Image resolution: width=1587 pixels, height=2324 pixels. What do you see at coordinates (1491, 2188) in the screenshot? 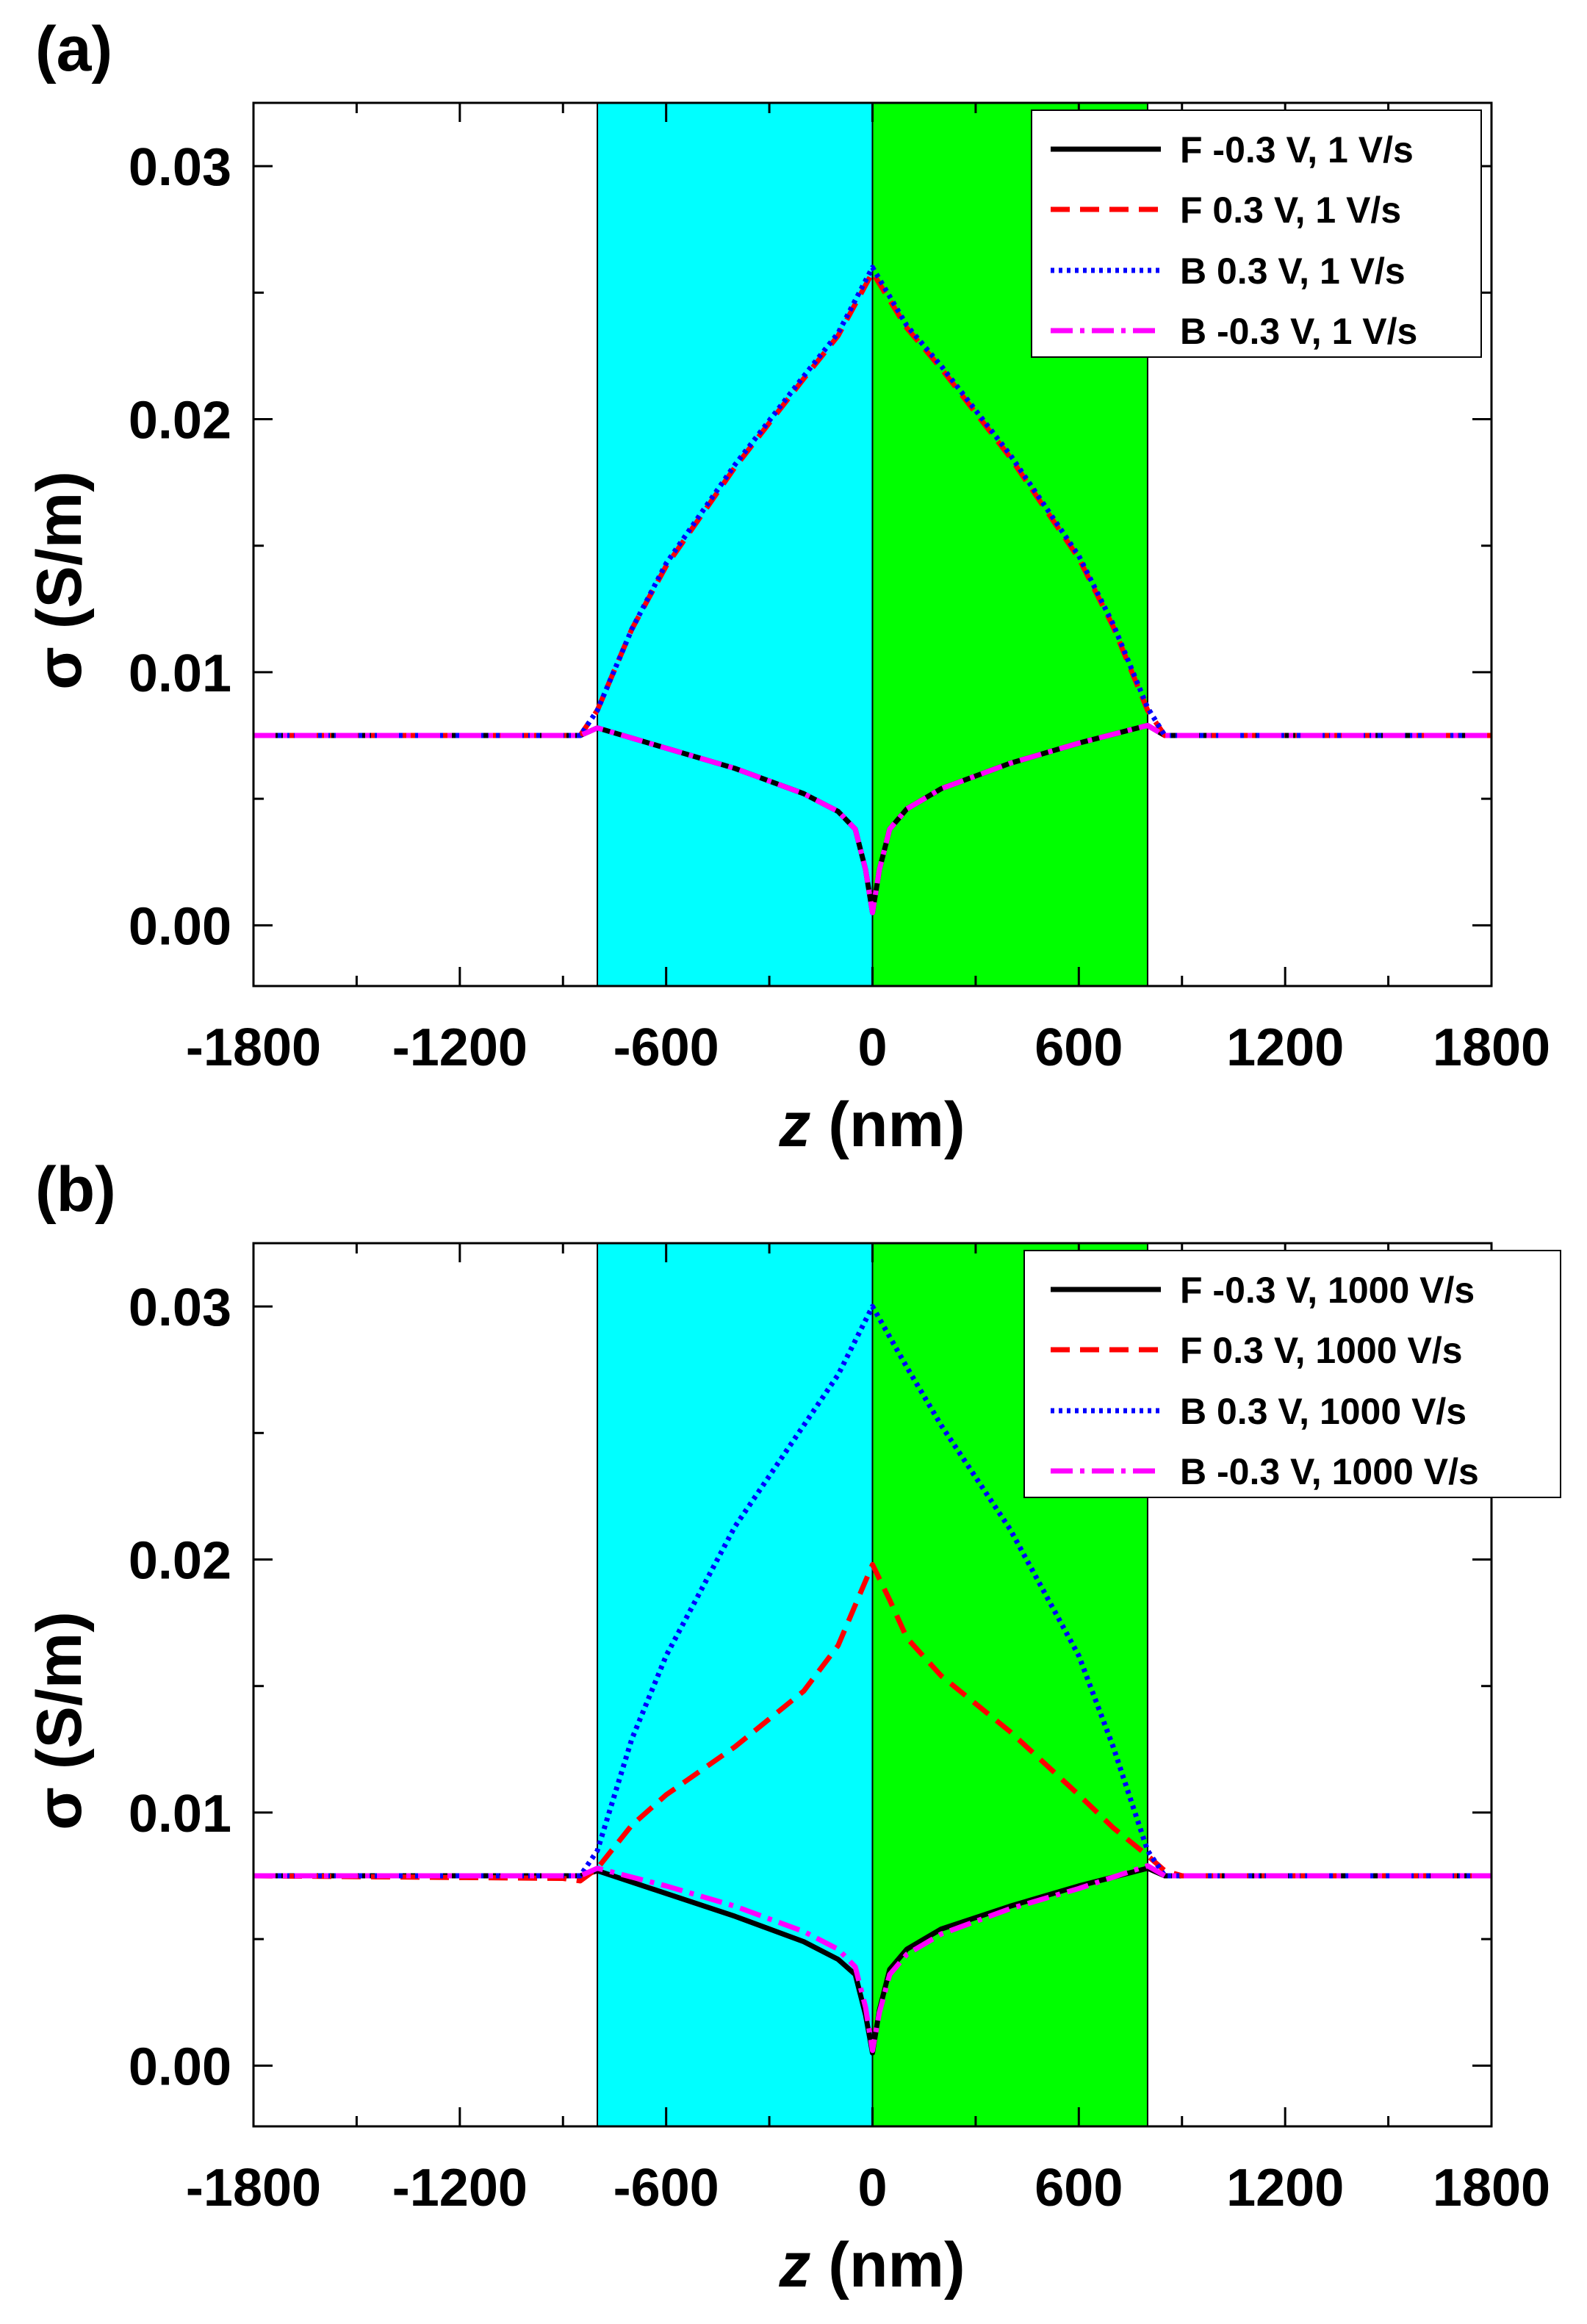
I see `x-tick-label-b-6: 1800` at bounding box center [1491, 2188].